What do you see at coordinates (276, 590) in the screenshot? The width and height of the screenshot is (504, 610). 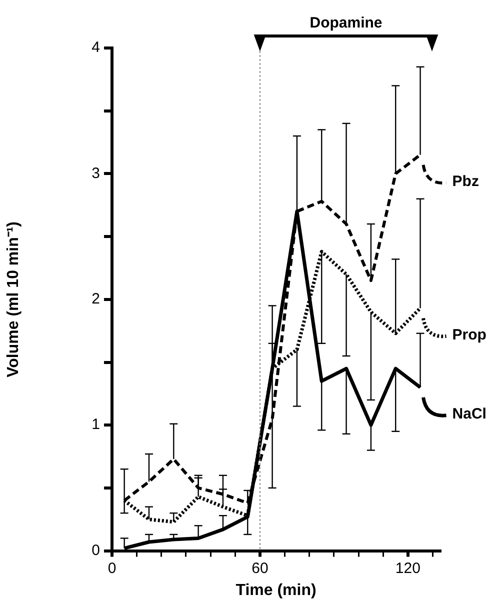 I see `x-axis-title: Time (min)` at bounding box center [276, 590].